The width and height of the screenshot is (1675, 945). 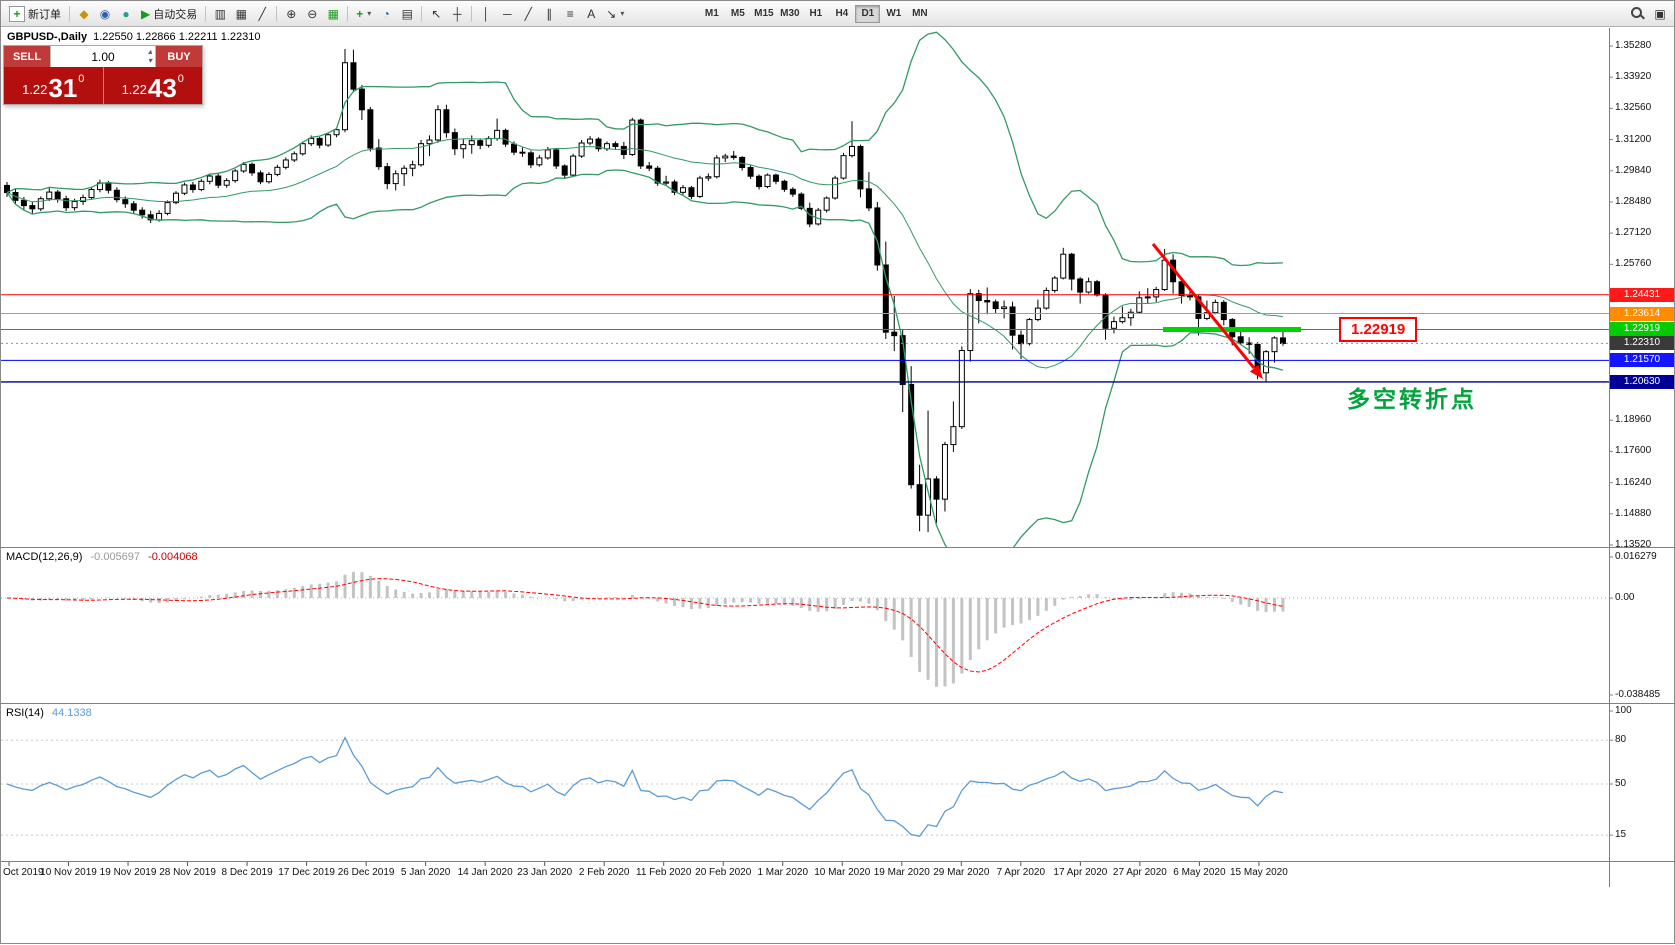 What do you see at coordinates (175, 14) in the screenshot?
I see `autotrading-label: 自动交易` at bounding box center [175, 14].